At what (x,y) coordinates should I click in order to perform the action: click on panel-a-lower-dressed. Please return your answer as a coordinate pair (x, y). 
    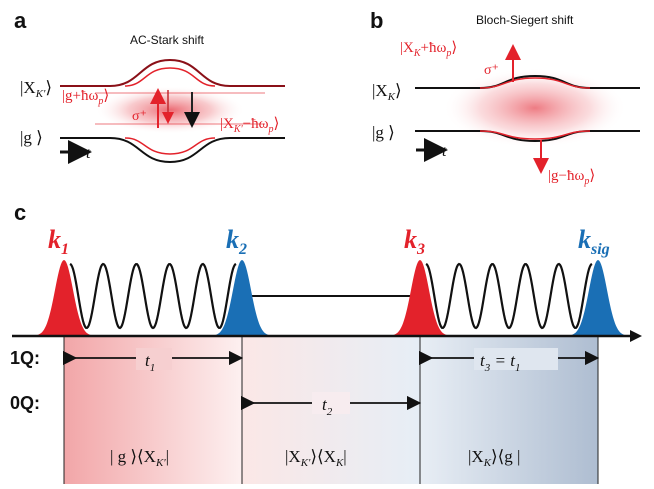
    Looking at the image, I should click on (170, 146).